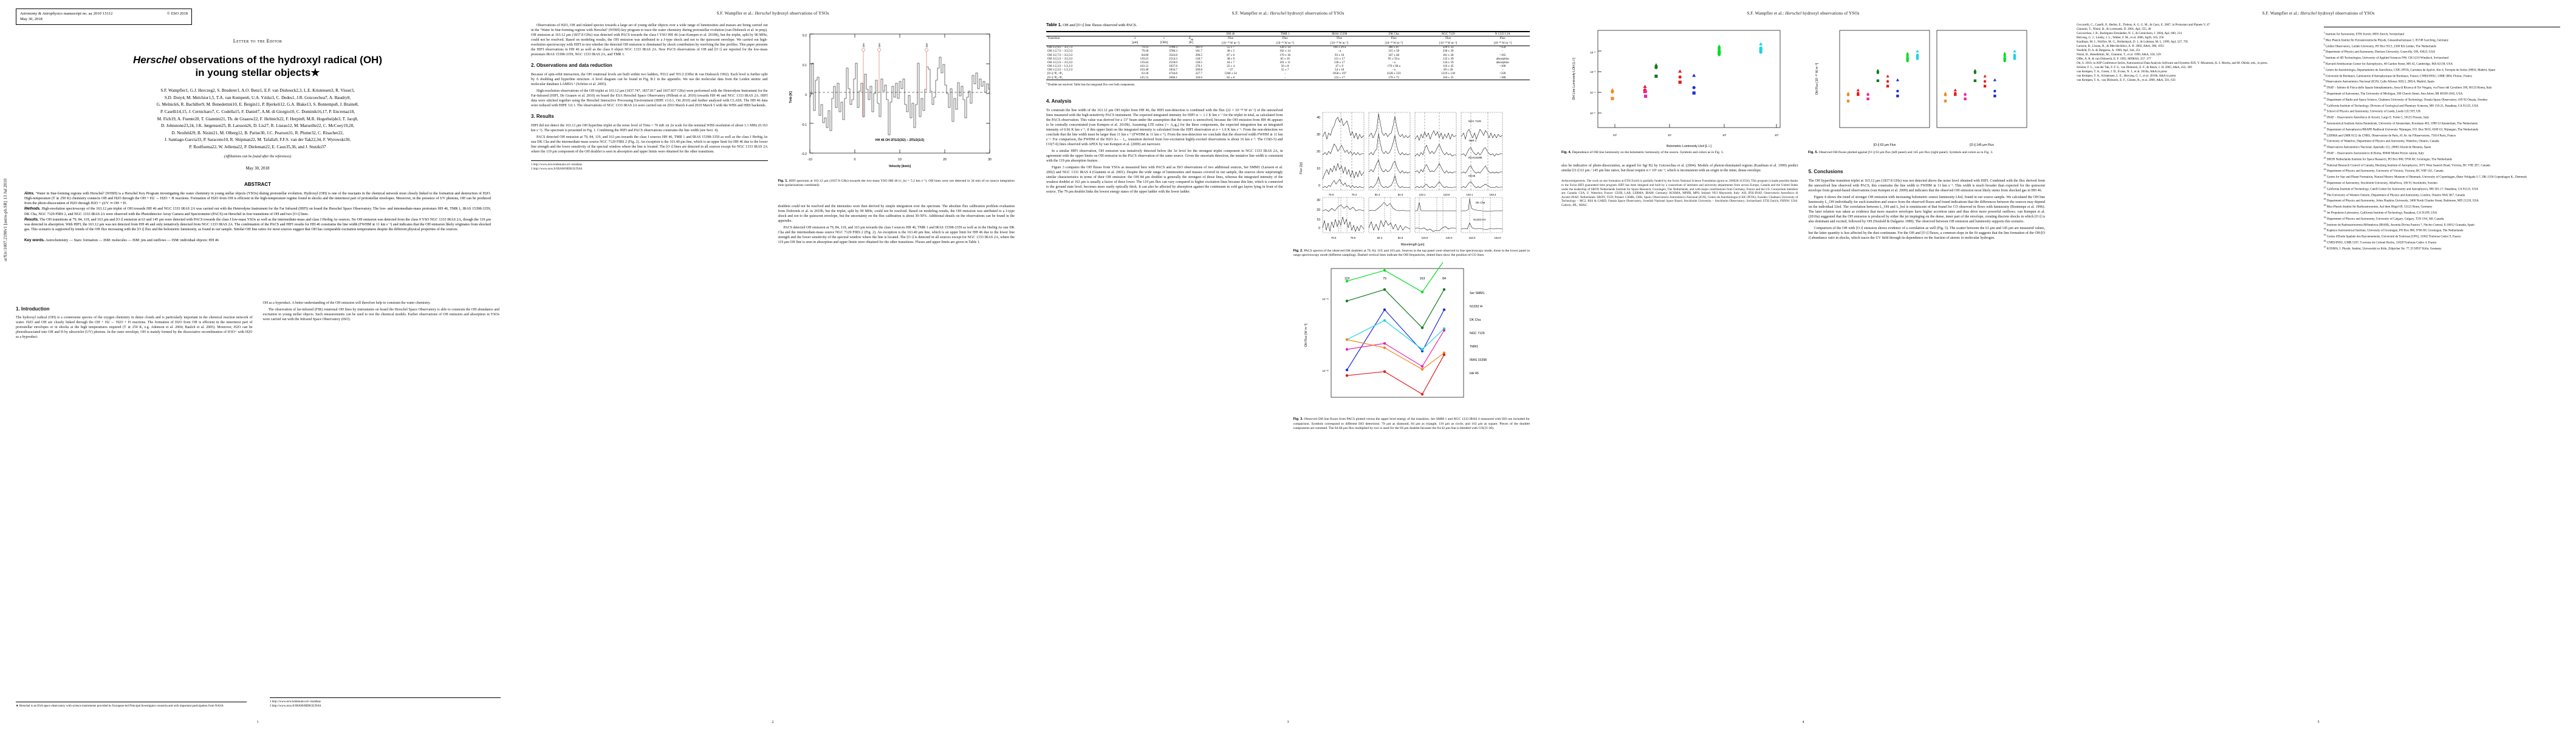 The image size is (2576, 729). Describe the element at coordinates (1393, 74) in the screenshot. I see `table-cell-flux: 3128 ± 333` at that location.